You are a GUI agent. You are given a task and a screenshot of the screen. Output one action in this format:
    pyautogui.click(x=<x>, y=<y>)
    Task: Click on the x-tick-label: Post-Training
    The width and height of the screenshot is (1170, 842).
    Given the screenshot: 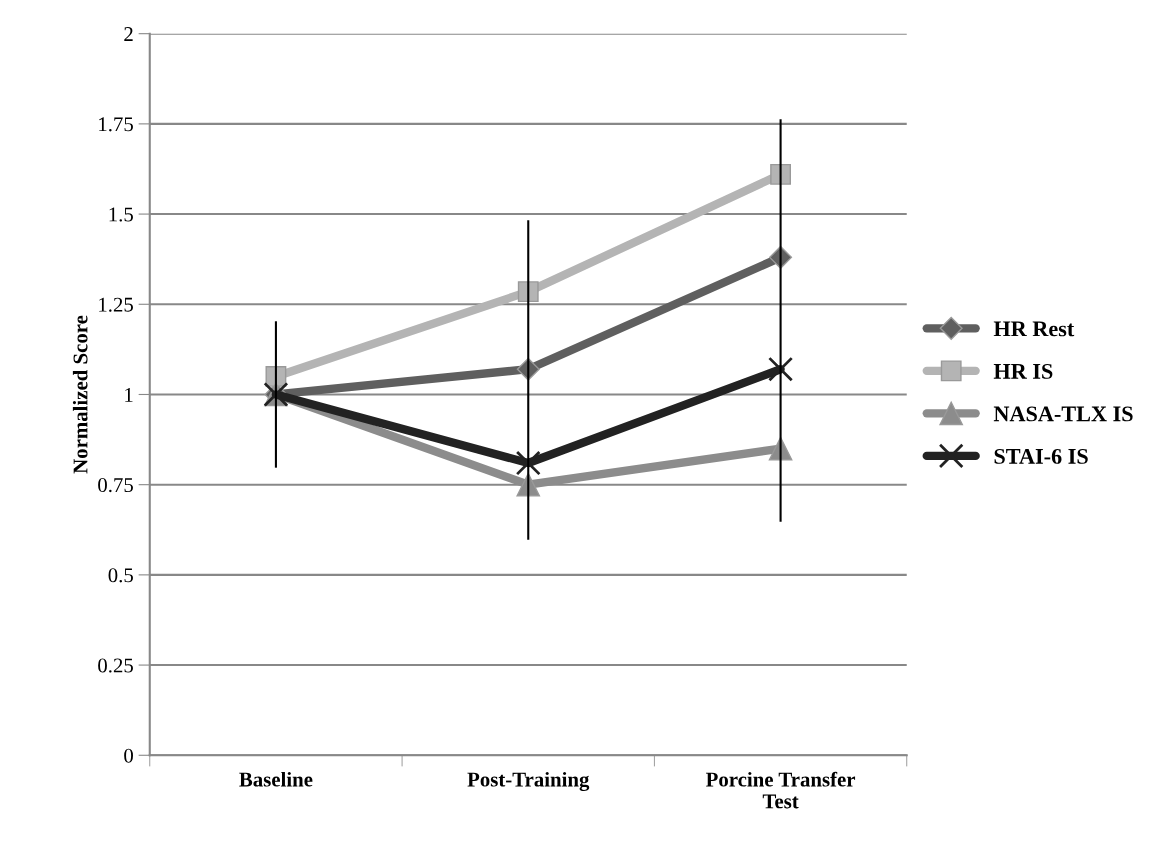 What is the action you would take?
    pyautogui.click(x=528, y=781)
    